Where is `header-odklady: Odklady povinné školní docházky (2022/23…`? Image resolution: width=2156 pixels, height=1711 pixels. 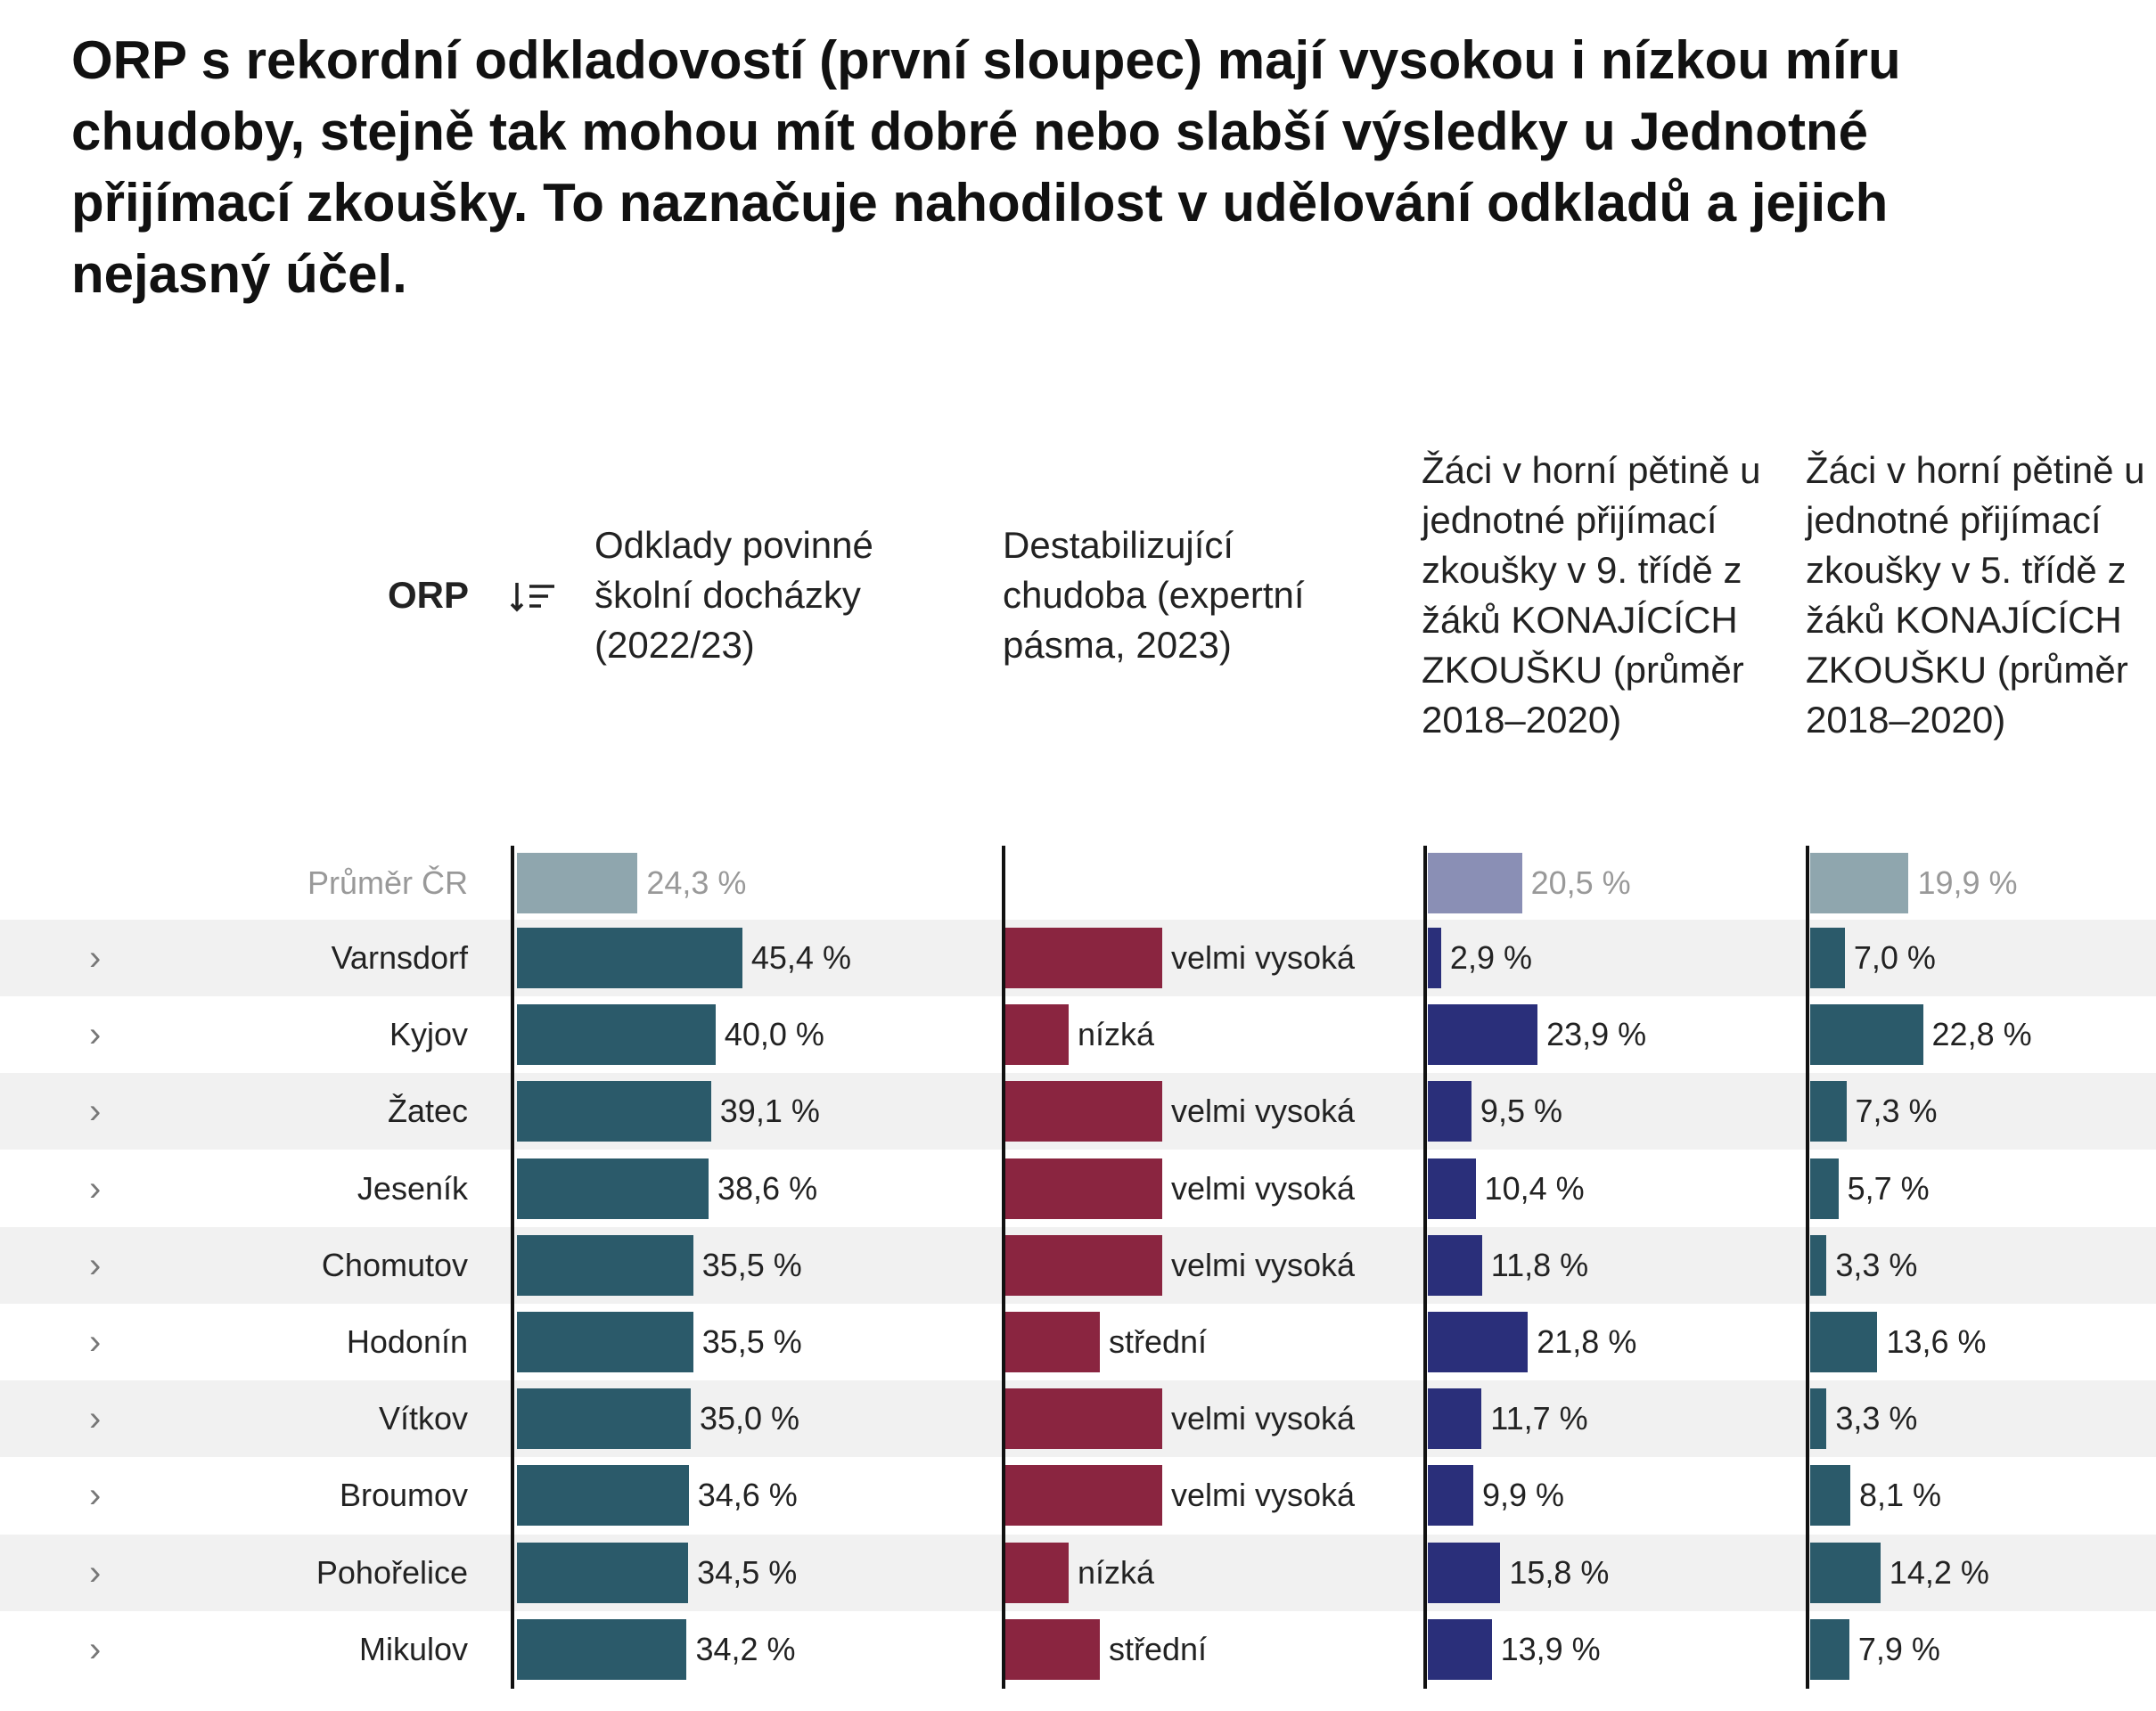 header-odklady: Odklady povinné školní docházky (2022/23… is located at coordinates (733, 595).